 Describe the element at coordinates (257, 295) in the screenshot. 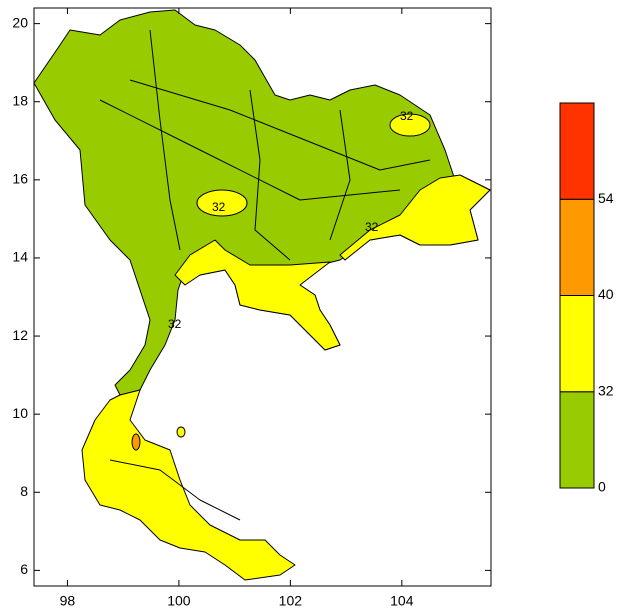

I see `yellow-gulf` at that location.